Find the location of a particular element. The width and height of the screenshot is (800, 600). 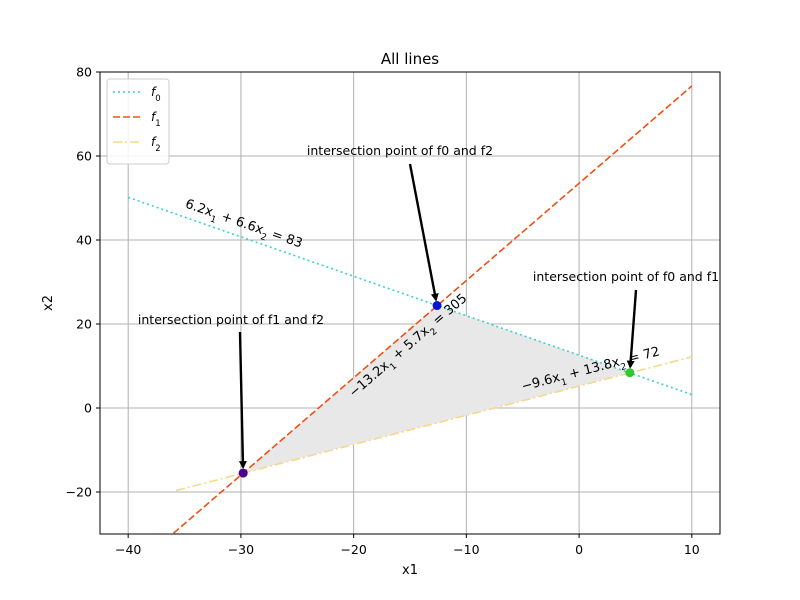

x-tick-label: 0 is located at coordinates (579, 549).